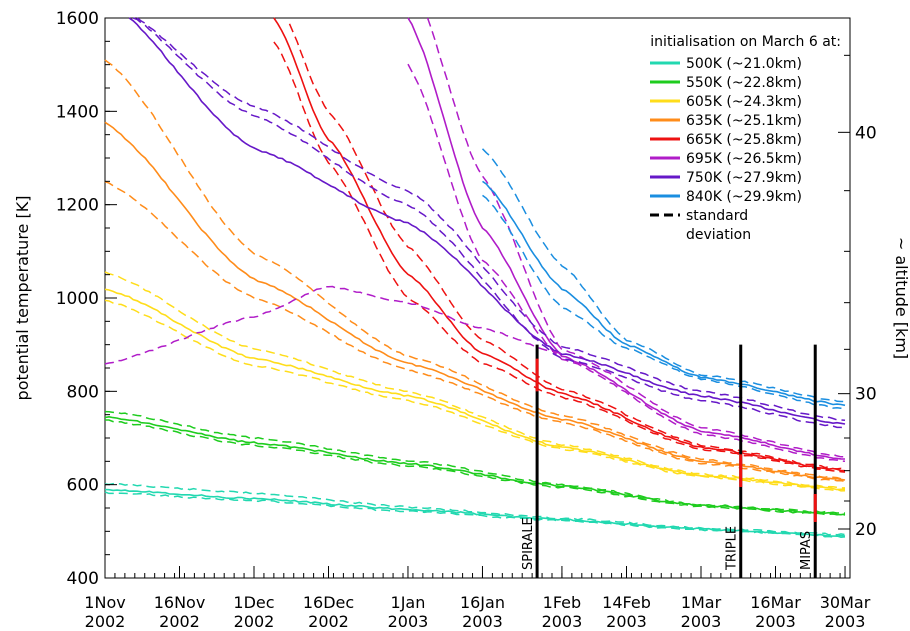  I want to click on x-tick-label: 1Feb, so click(562, 602).